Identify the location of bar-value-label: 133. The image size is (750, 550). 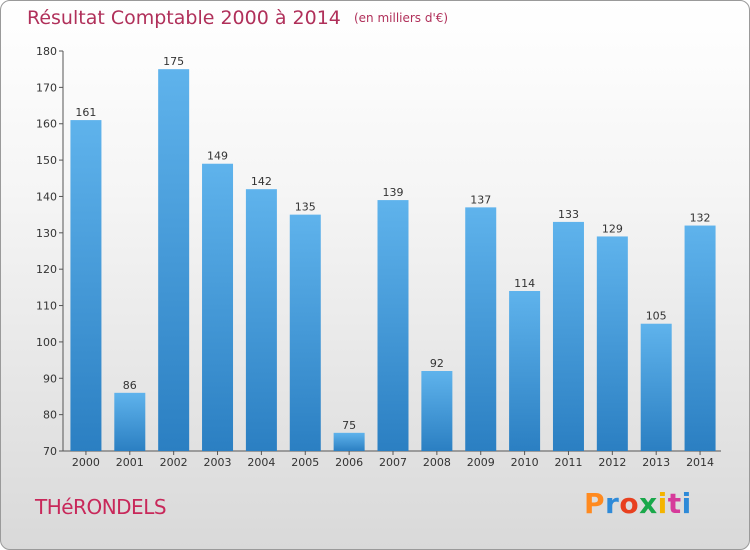
(568, 214).